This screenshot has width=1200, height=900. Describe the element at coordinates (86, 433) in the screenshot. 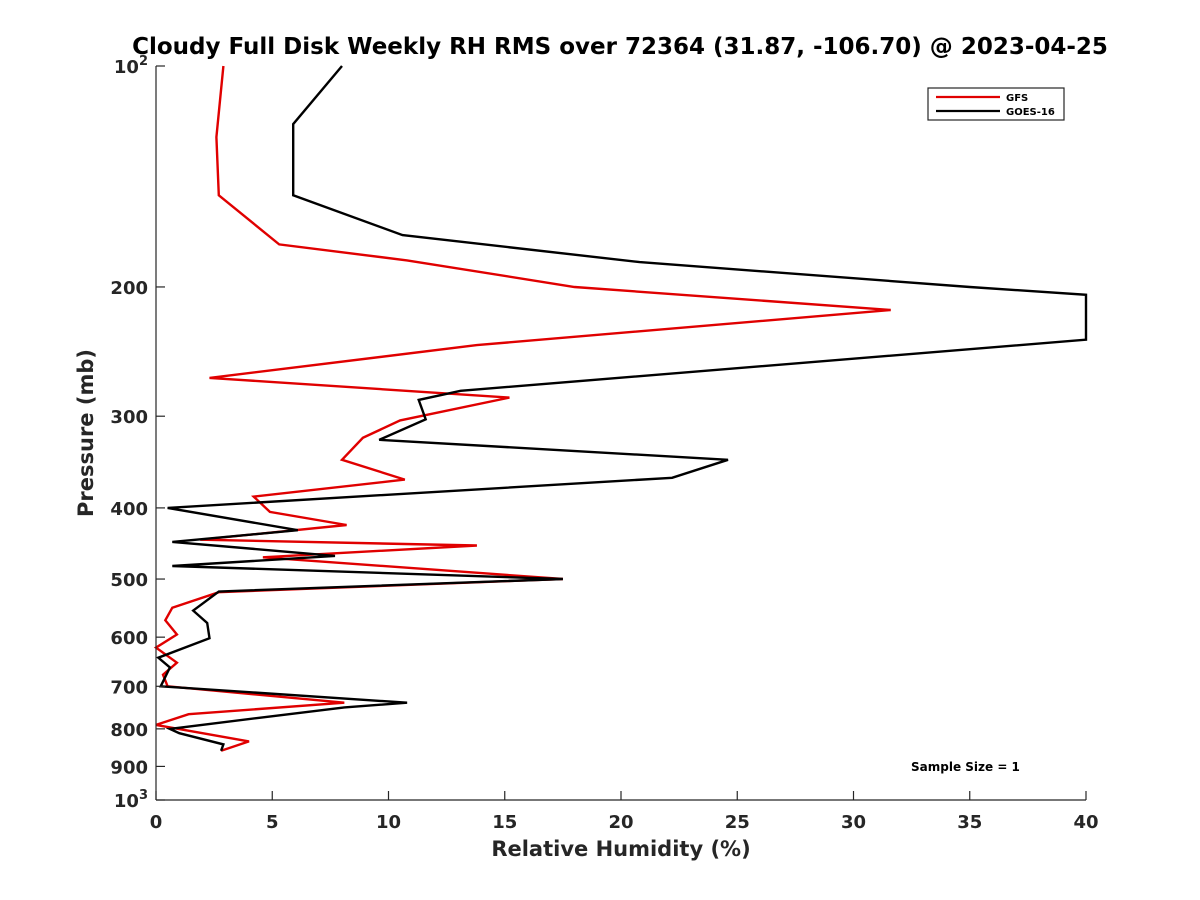

I see `y-axis-label: Pressure (mb)` at that location.